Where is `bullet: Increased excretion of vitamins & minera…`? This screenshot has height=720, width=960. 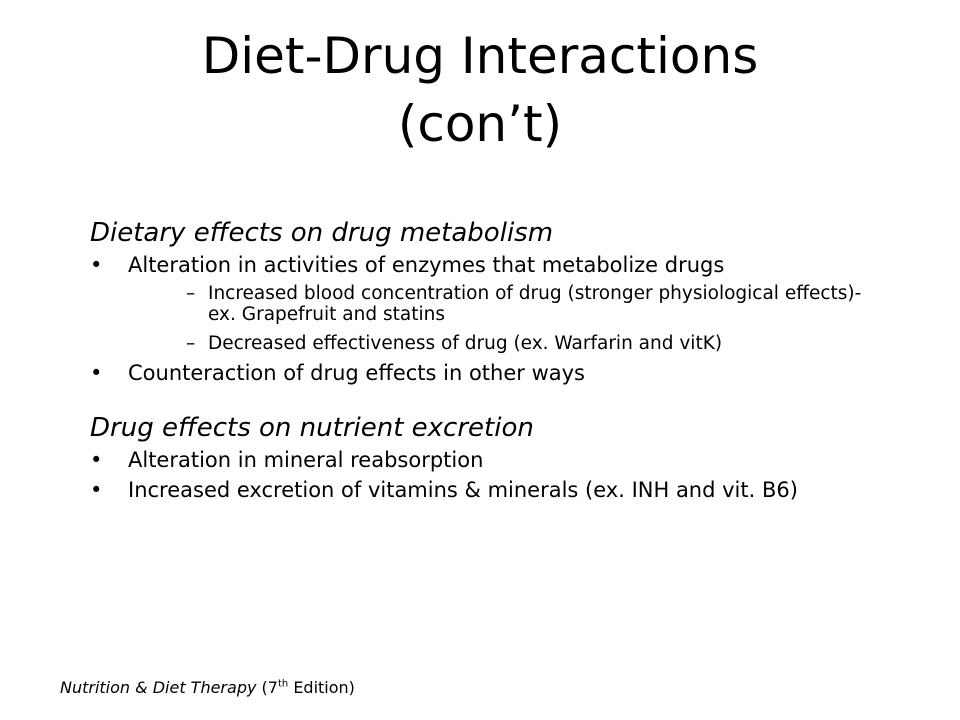
bullet: Increased excretion of vitamins & minera… is located at coordinates (480, 491).